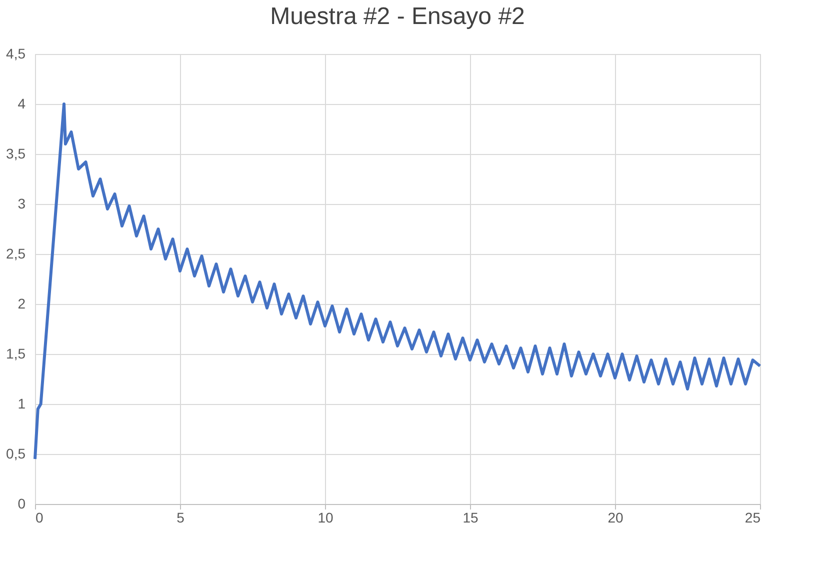 The image size is (826, 581). I want to click on y-tick-label: 3, so click(22, 204).